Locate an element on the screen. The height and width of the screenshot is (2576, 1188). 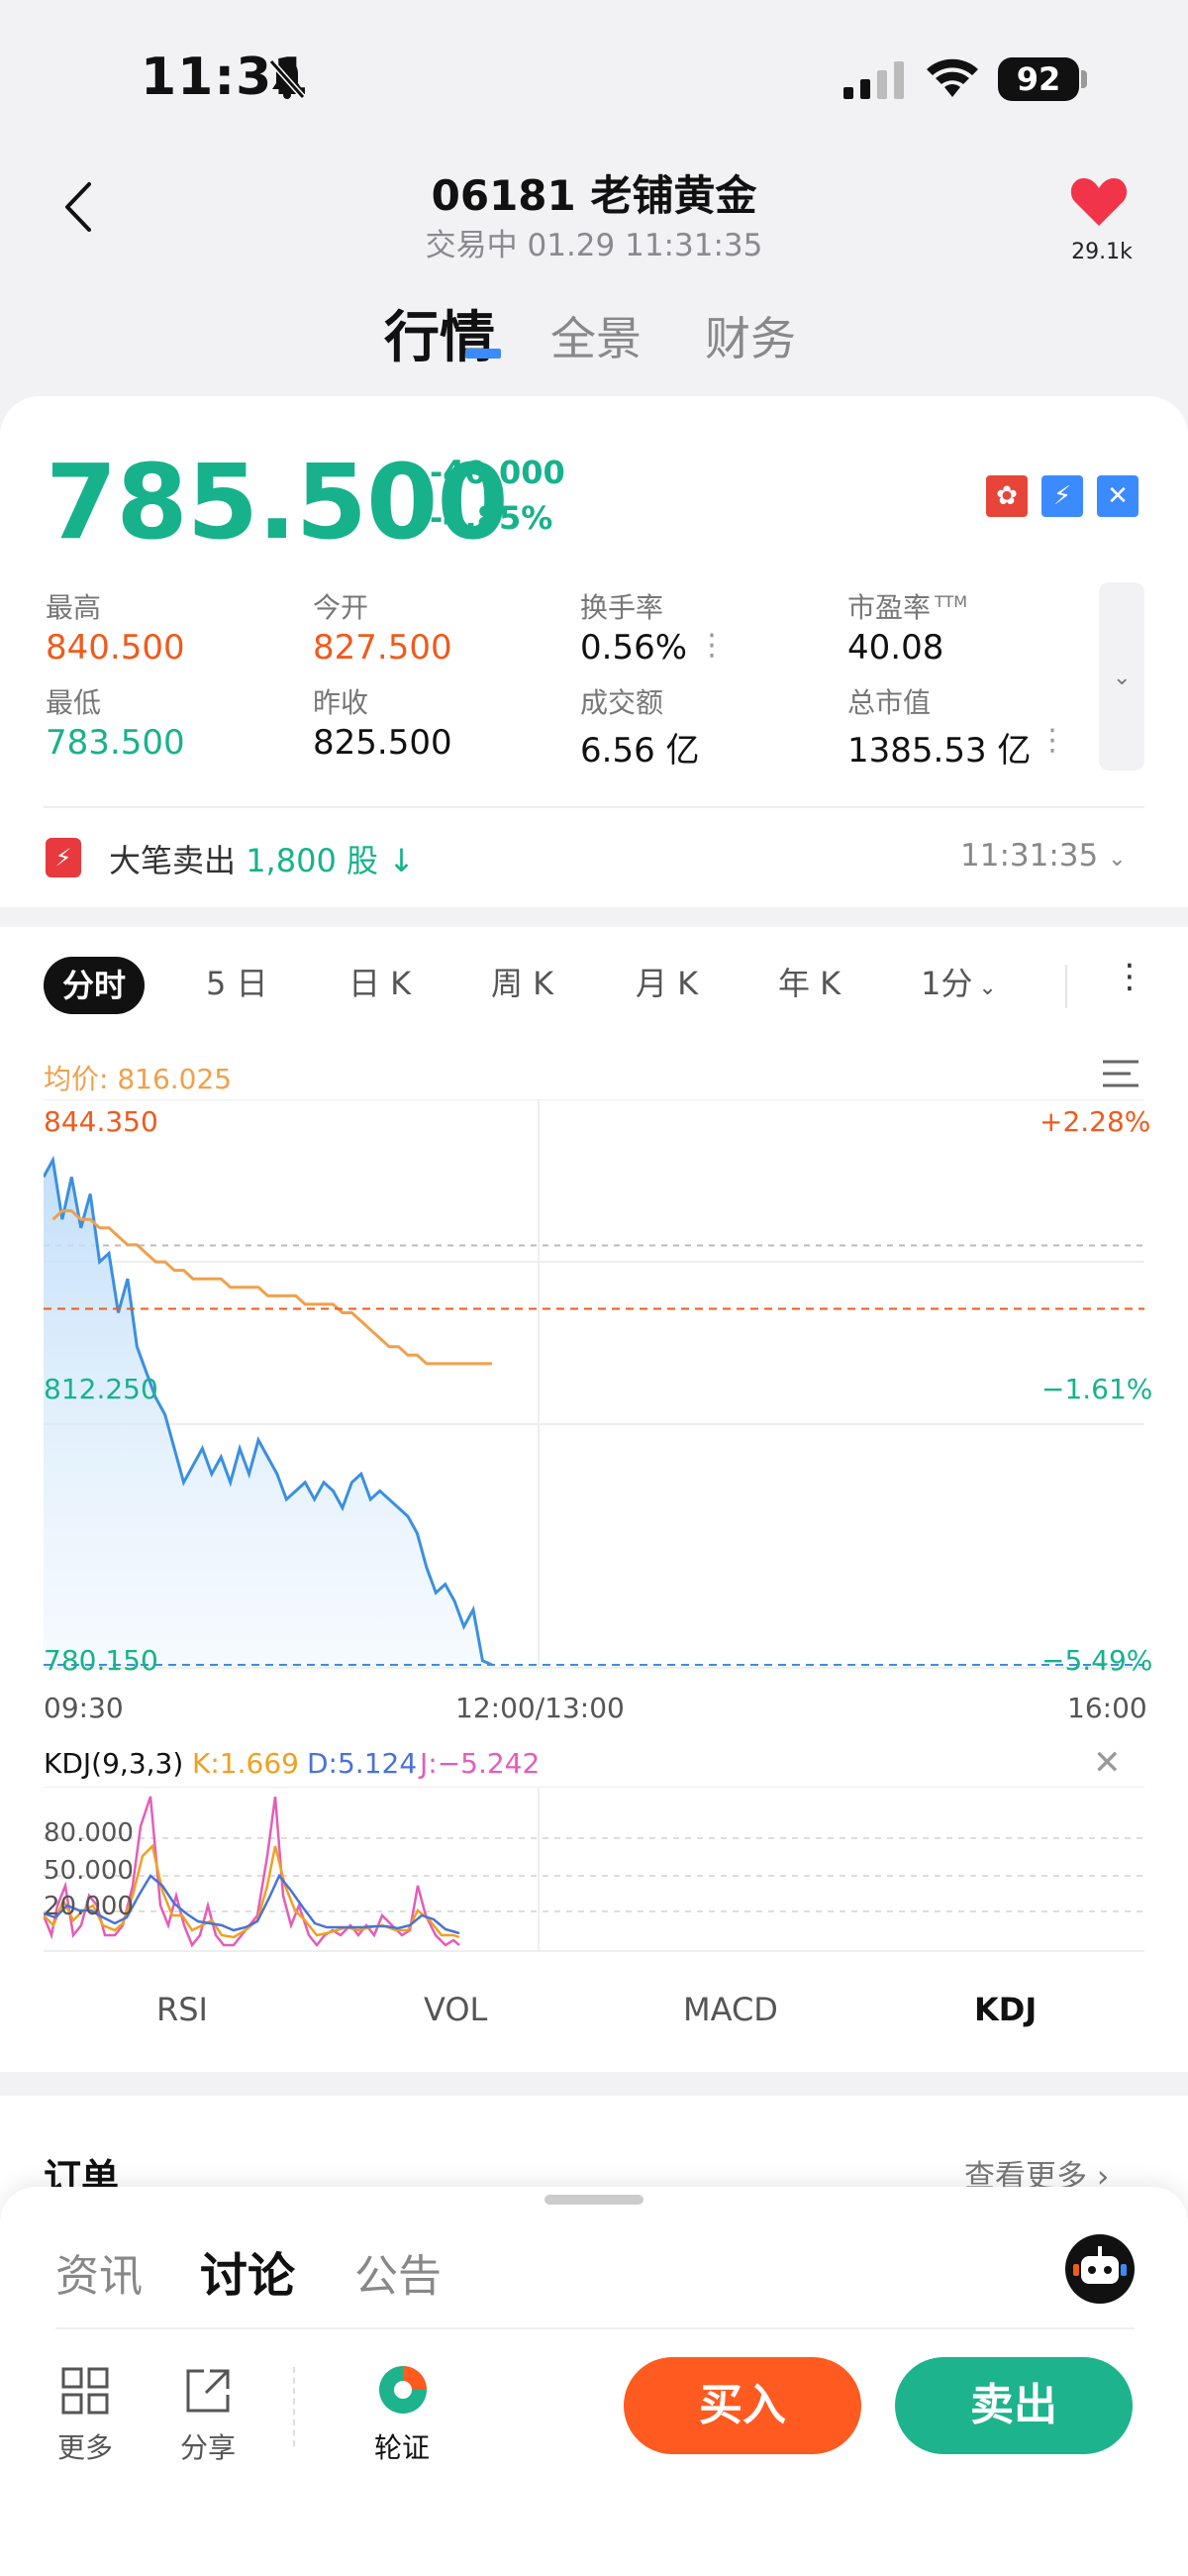
kdj-chart is located at coordinates (594, 1869).